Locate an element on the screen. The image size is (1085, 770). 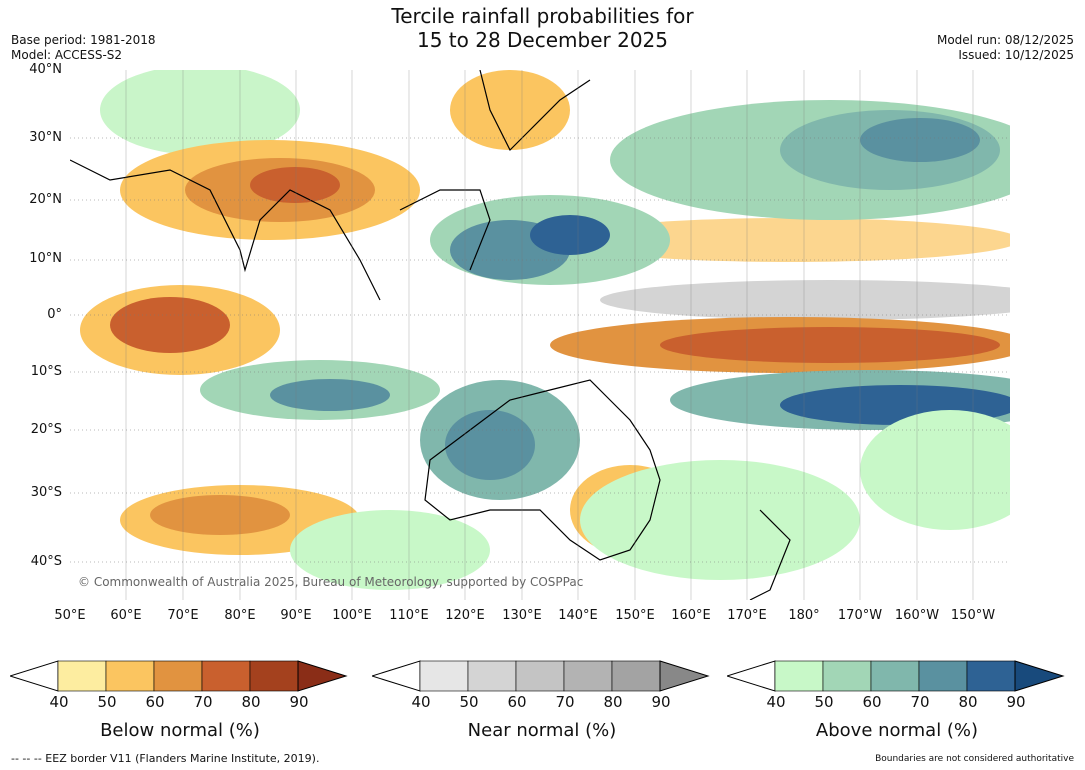
title-line-1: Tercile rainfall probabilities for is located at coordinates (542, 16).